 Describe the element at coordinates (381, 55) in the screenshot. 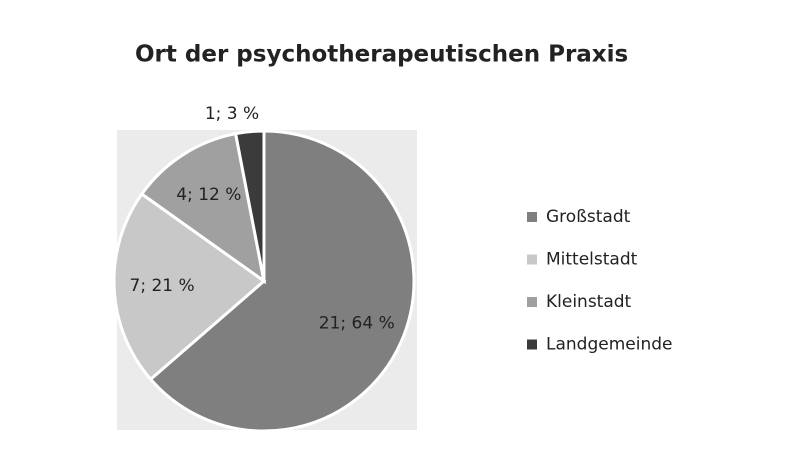

I see `chart-title: Ort der psychotherapeutischen Praxis` at that location.